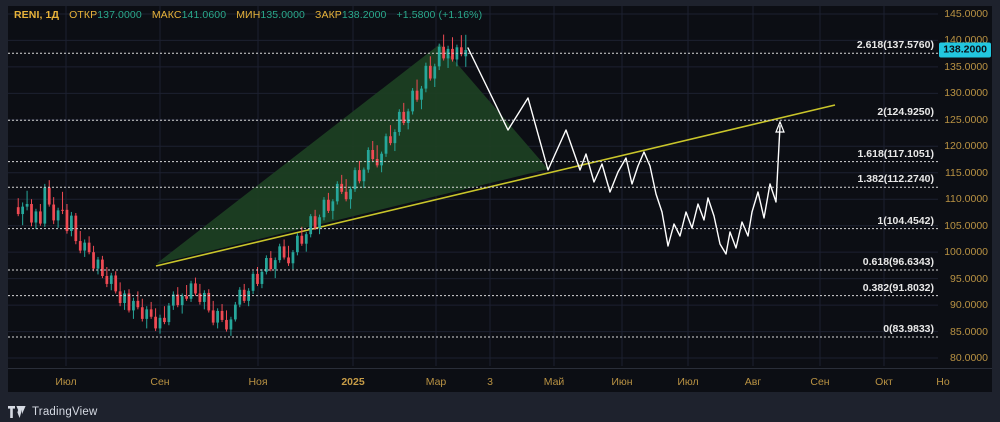 The width and height of the screenshot is (1000, 422). I want to click on price-tick-label: 135.0000, so click(966, 66).